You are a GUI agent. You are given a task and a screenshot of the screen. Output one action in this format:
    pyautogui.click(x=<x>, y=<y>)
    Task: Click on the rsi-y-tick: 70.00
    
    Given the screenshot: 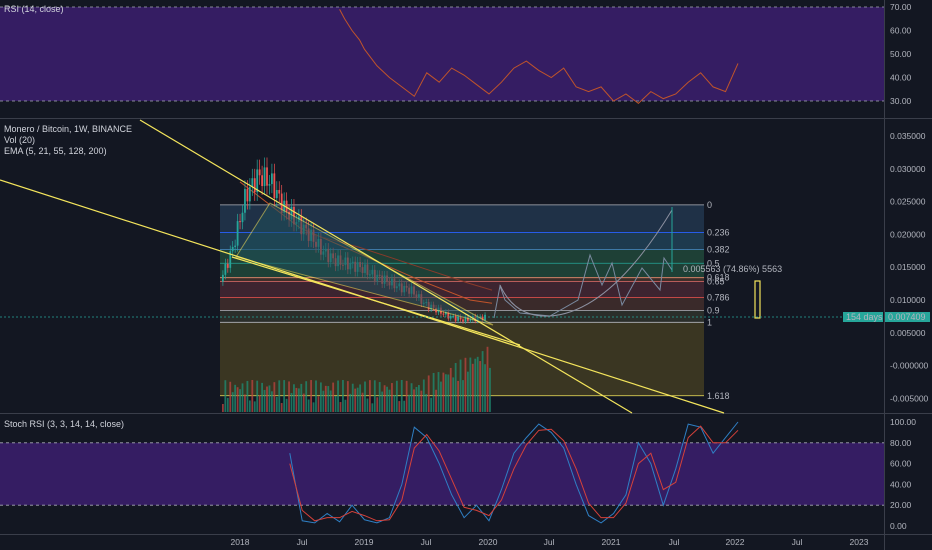 What is the action you would take?
    pyautogui.click(x=901, y=7)
    